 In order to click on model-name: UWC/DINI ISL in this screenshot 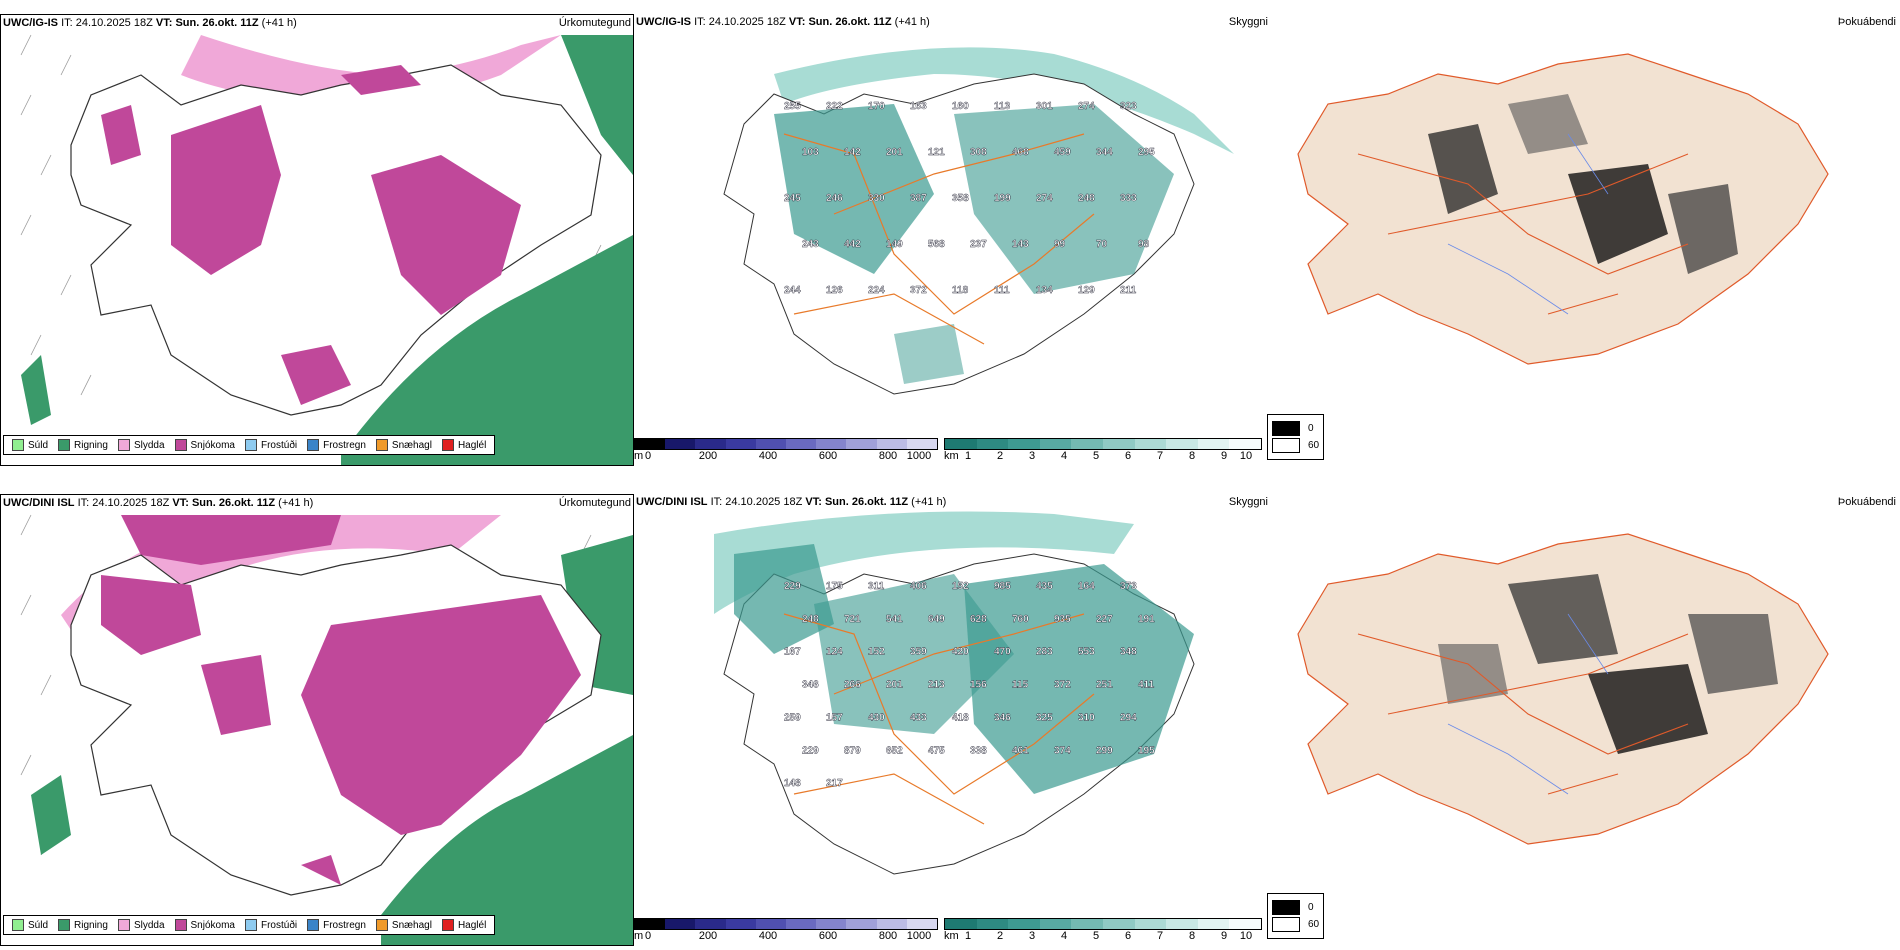, I will do `click(39, 503)`.